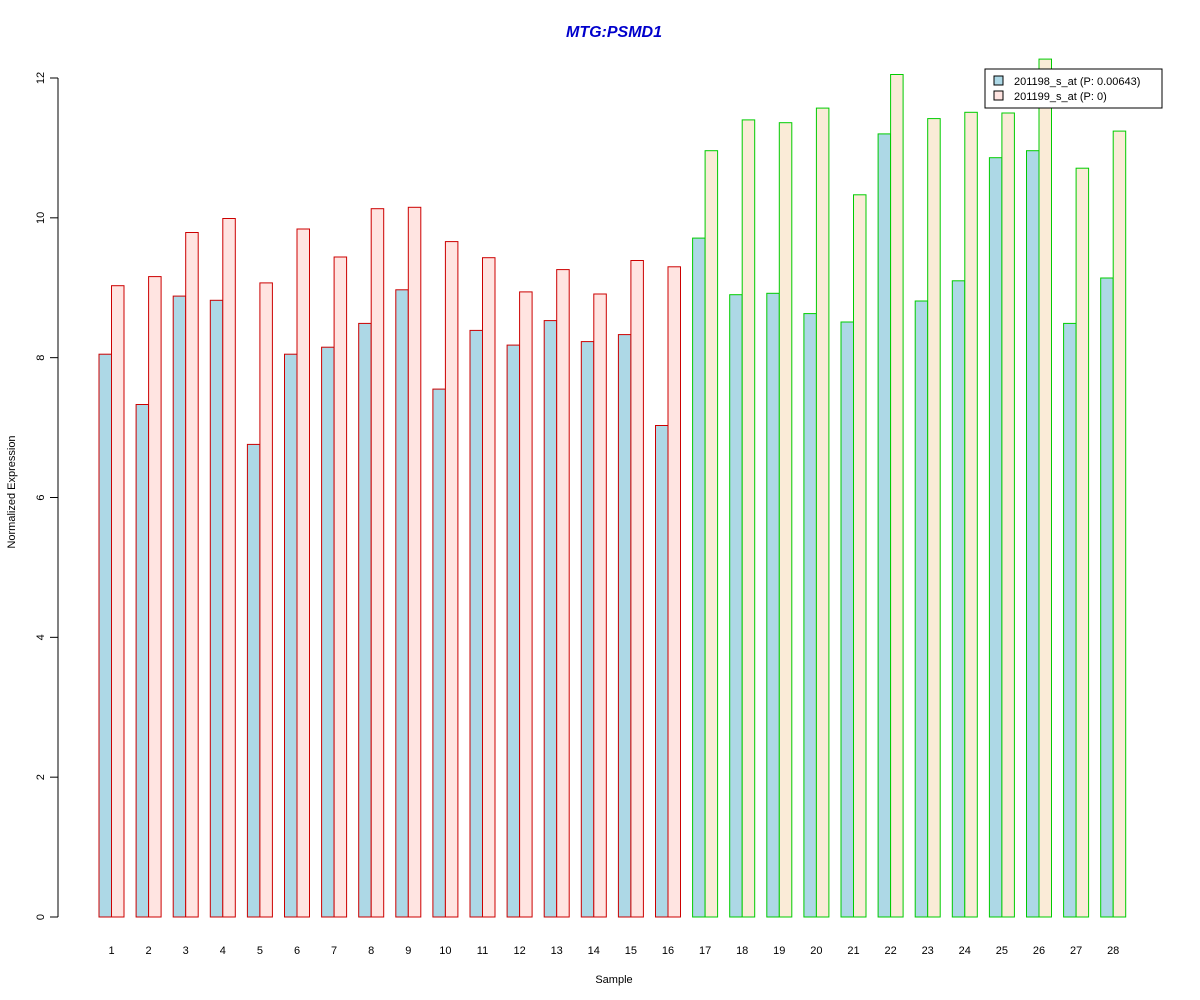 The width and height of the screenshot is (1200, 1000). I want to click on x-tick-label: 13, so click(557, 951).